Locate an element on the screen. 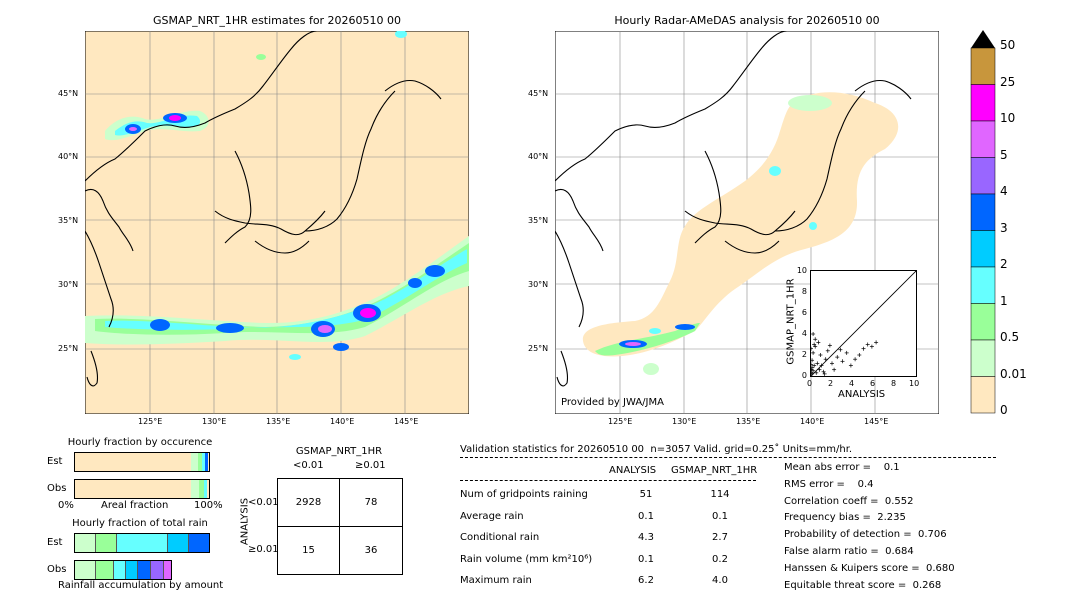  validation-row-label: Average rain is located at coordinates (492, 516).